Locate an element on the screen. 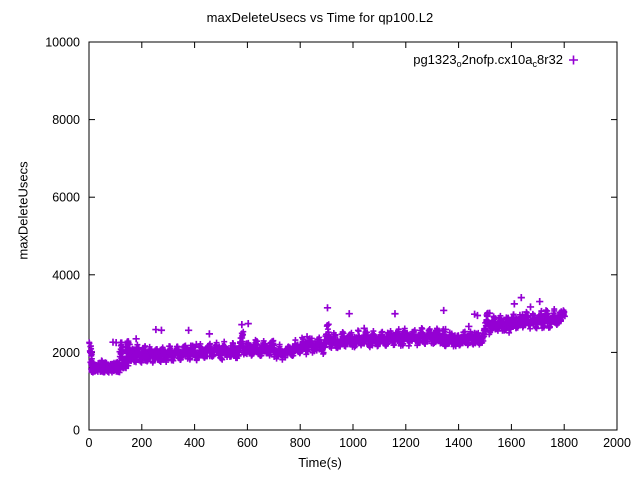  legend-plus-icon is located at coordinates (573, 60).